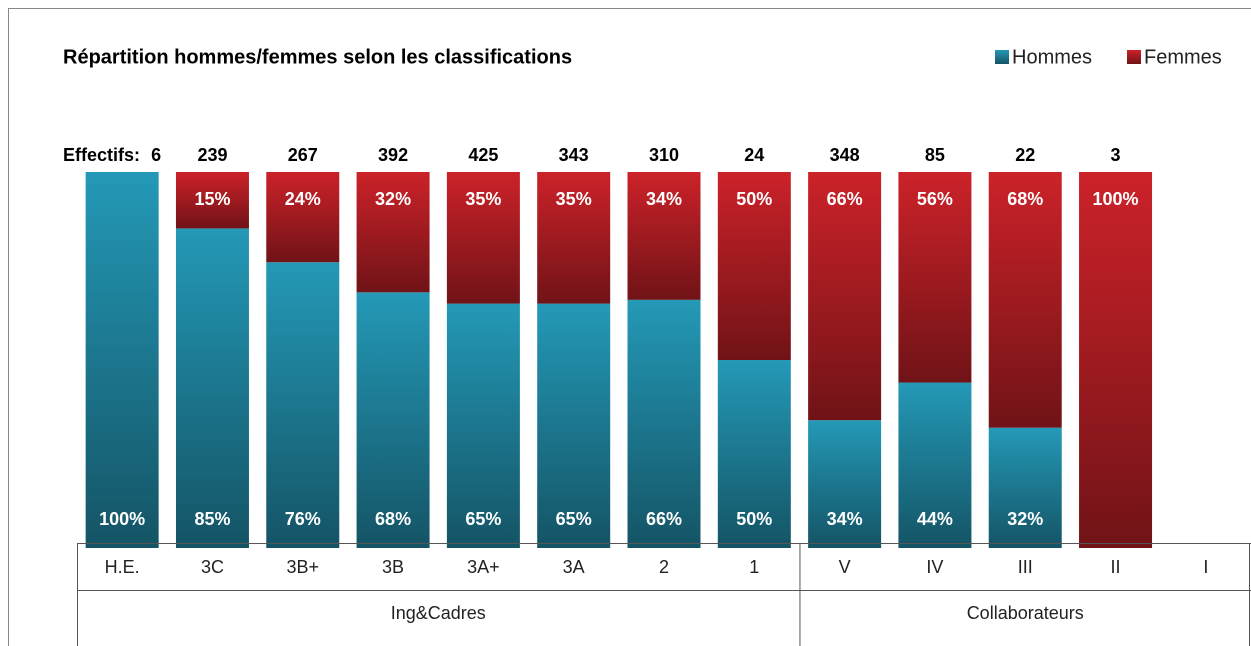 The width and height of the screenshot is (1251, 646). Describe the element at coordinates (393, 567) in the screenshot. I see `x-tick-label: 3B` at that location.